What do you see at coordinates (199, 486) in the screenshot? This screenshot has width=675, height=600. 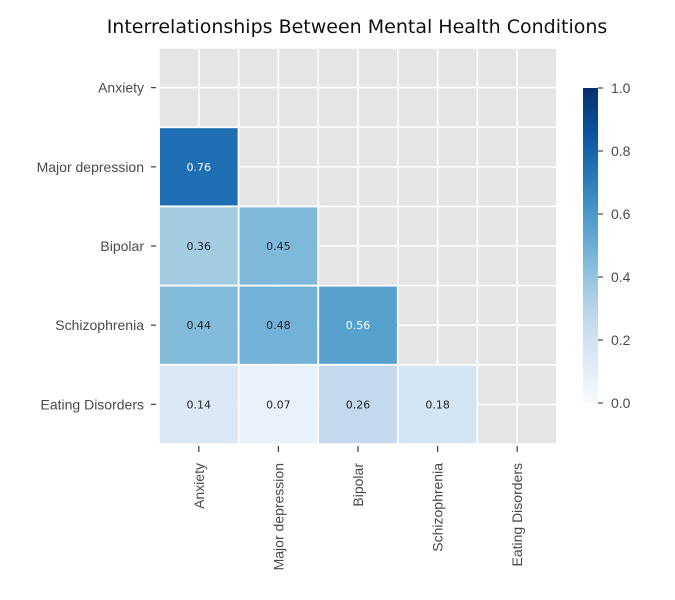 I see `x-tick-label: Anxiety` at bounding box center [199, 486].